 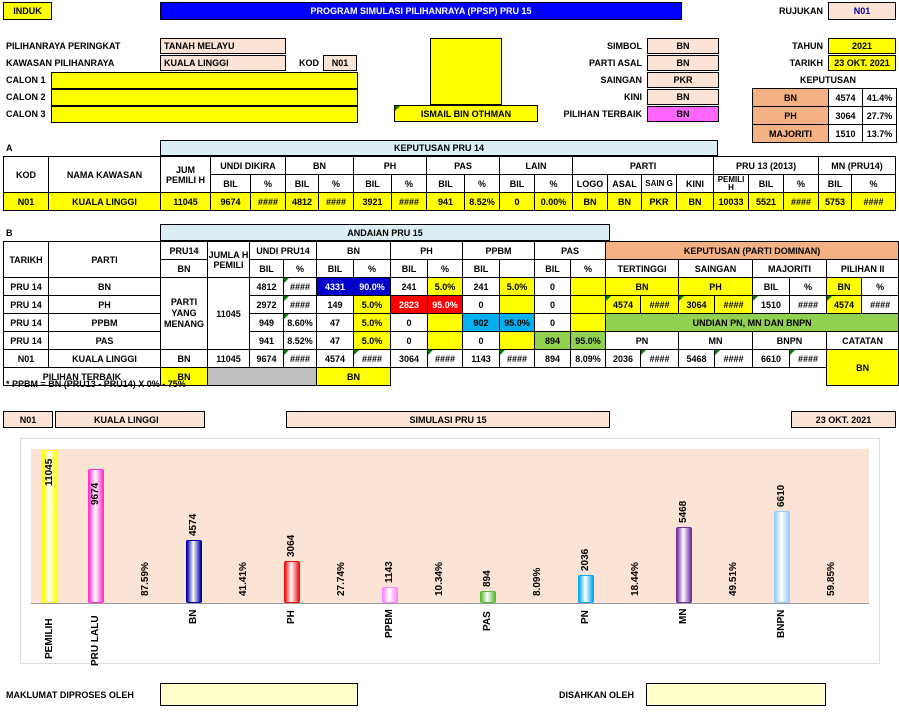 What do you see at coordinates (372, 286) in the screenshot?
I see `b-cell: 90.0%` at bounding box center [372, 286].